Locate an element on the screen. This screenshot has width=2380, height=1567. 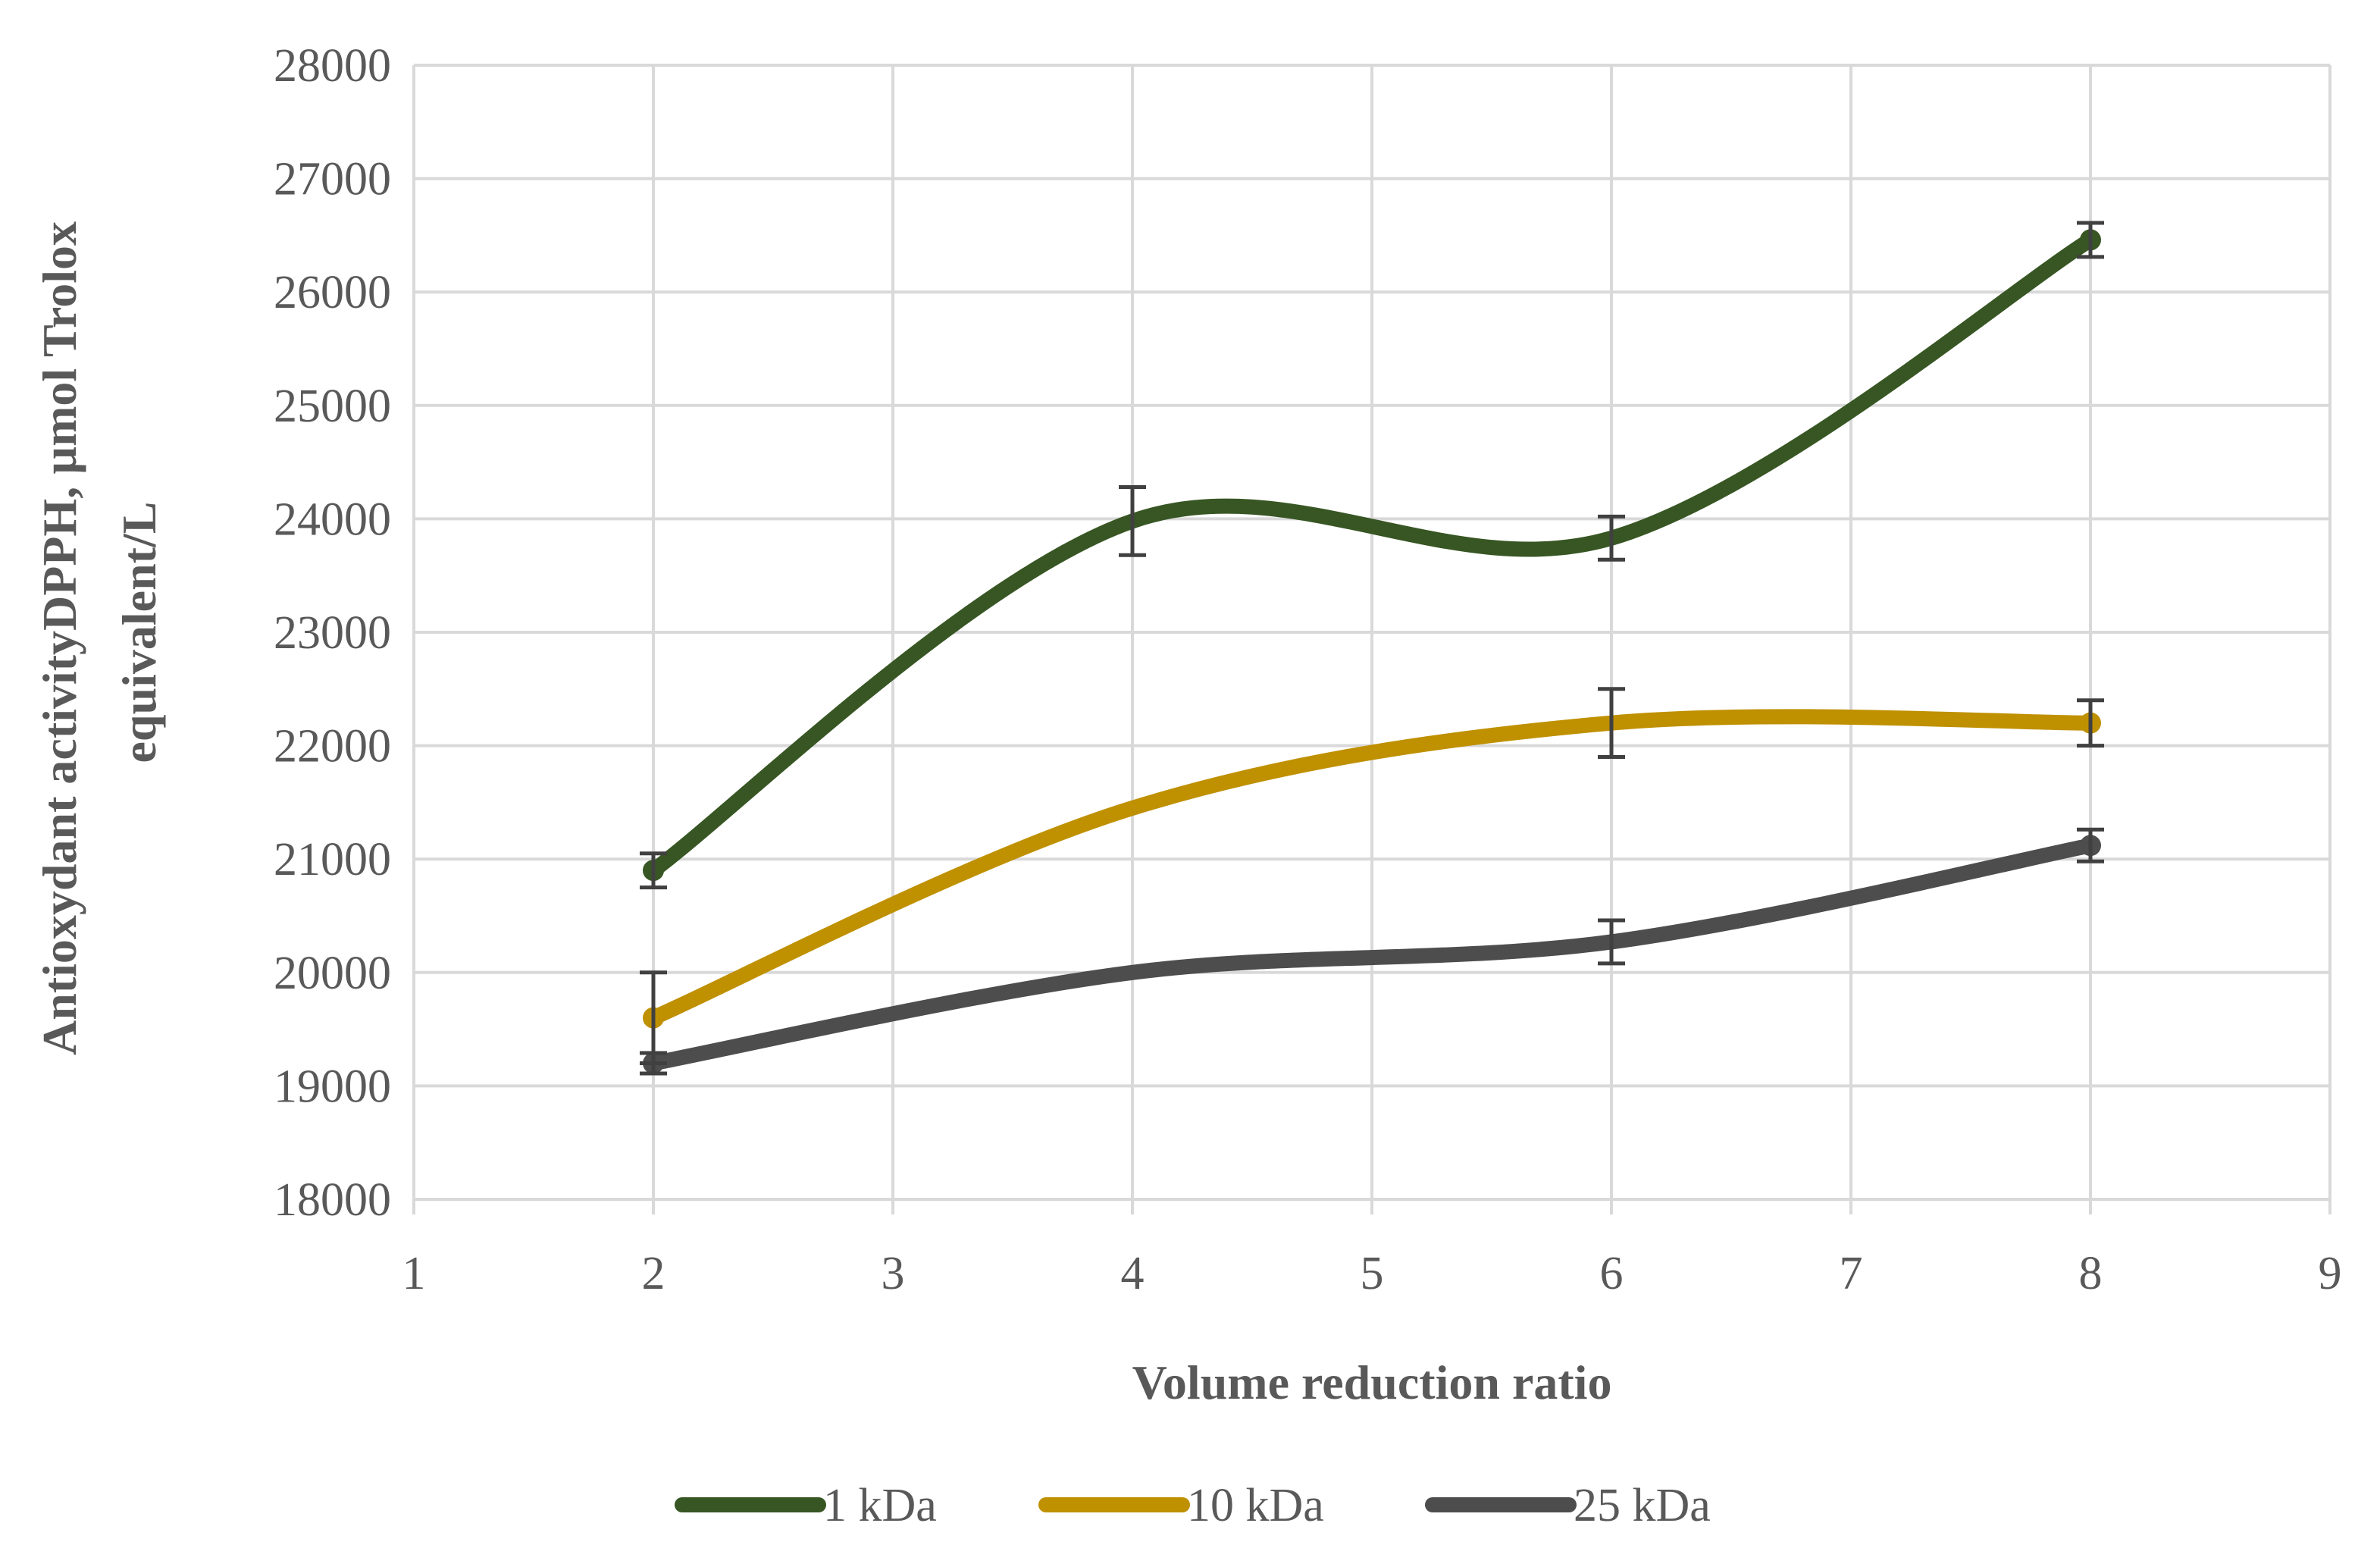
y-tick-label: 28000 is located at coordinates (333, 66).